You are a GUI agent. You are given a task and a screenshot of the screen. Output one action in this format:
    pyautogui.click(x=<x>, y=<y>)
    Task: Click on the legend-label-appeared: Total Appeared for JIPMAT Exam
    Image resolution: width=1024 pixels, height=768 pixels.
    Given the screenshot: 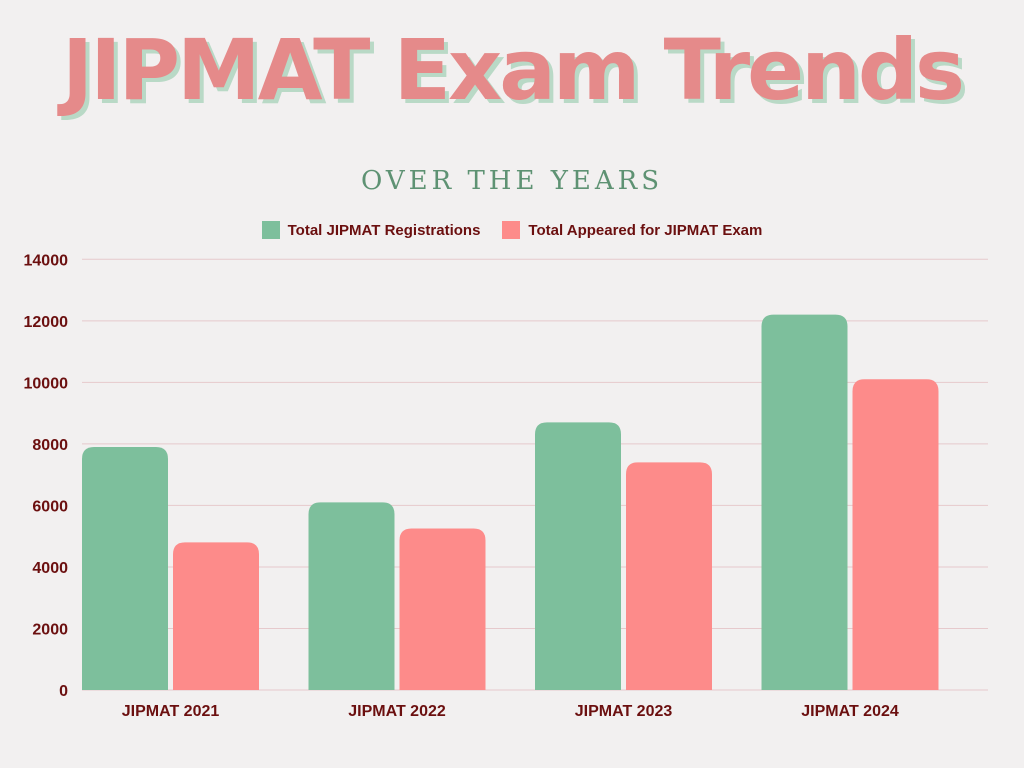 What is the action you would take?
    pyautogui.click(x=645, y=230)
    